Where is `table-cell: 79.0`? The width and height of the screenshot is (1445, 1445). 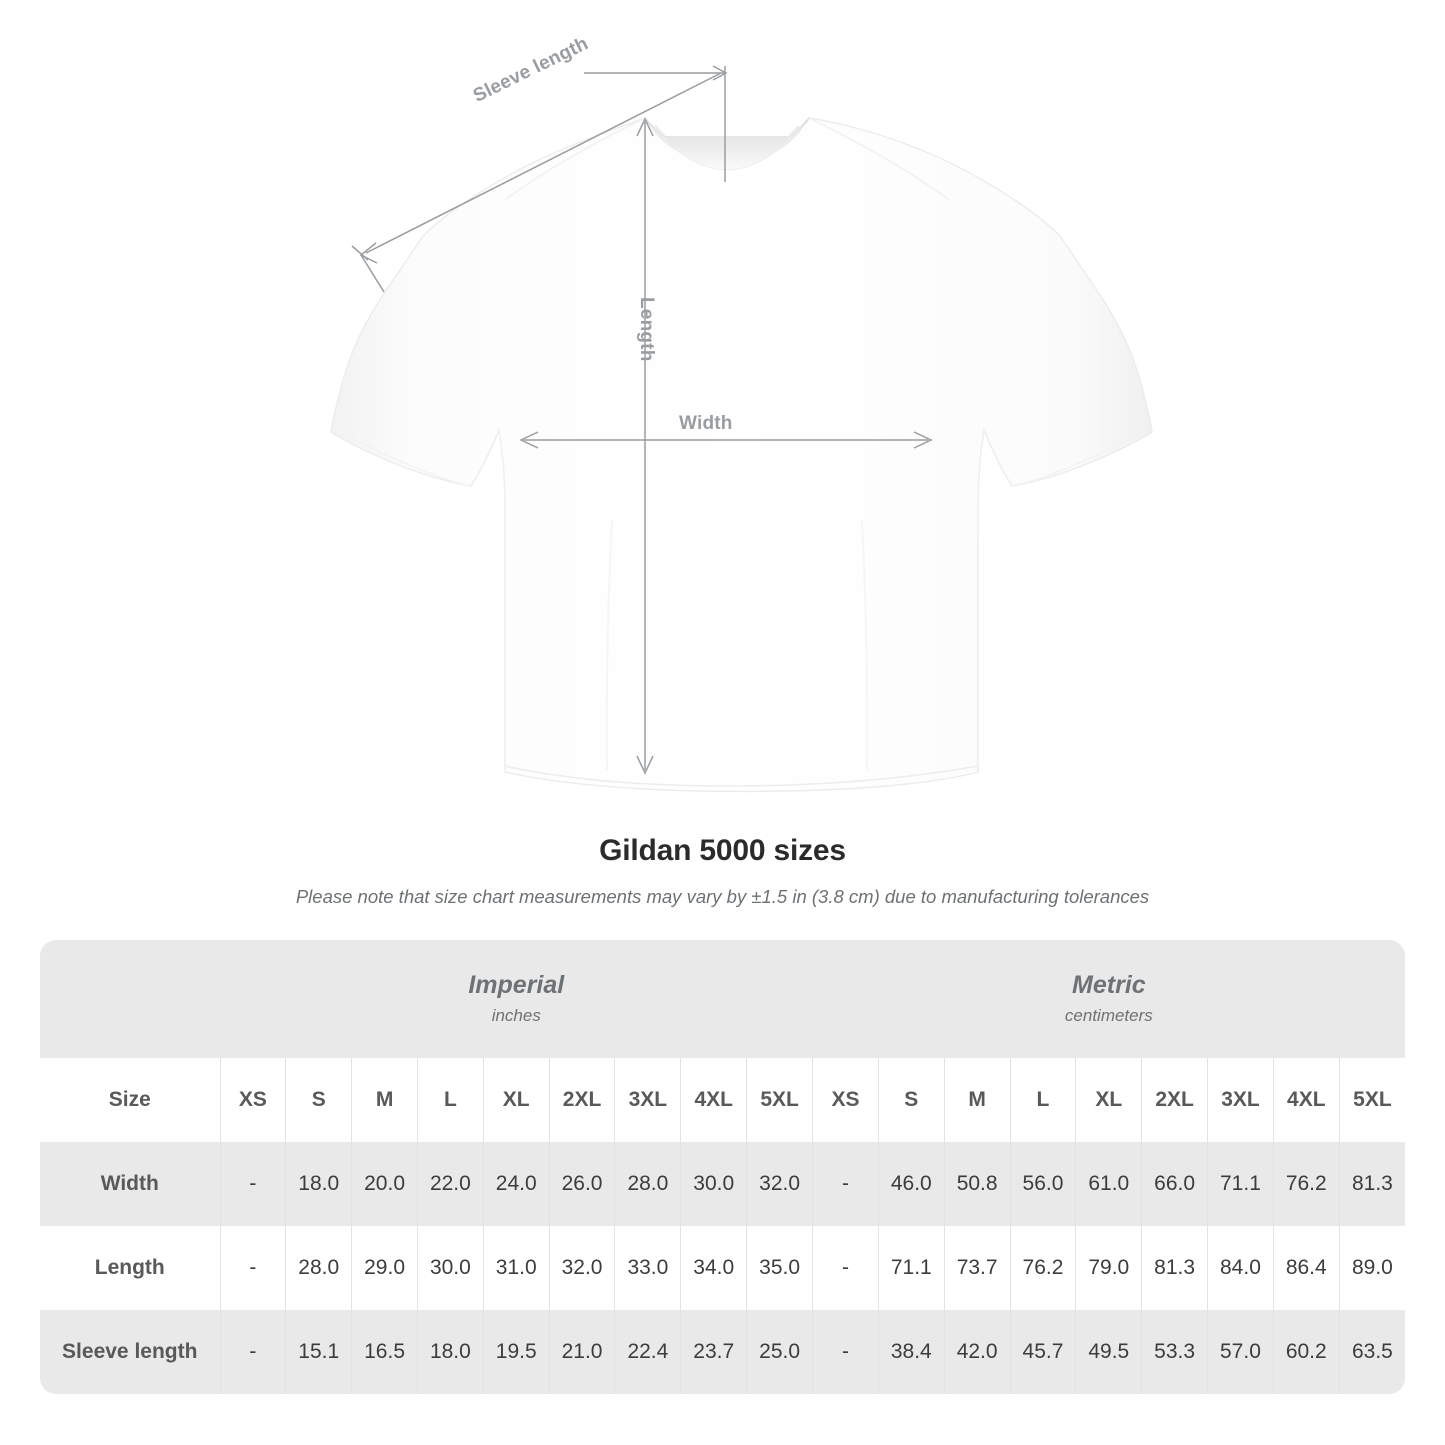
table-cell: 79.0 is located at coordinates (1108, 1268).